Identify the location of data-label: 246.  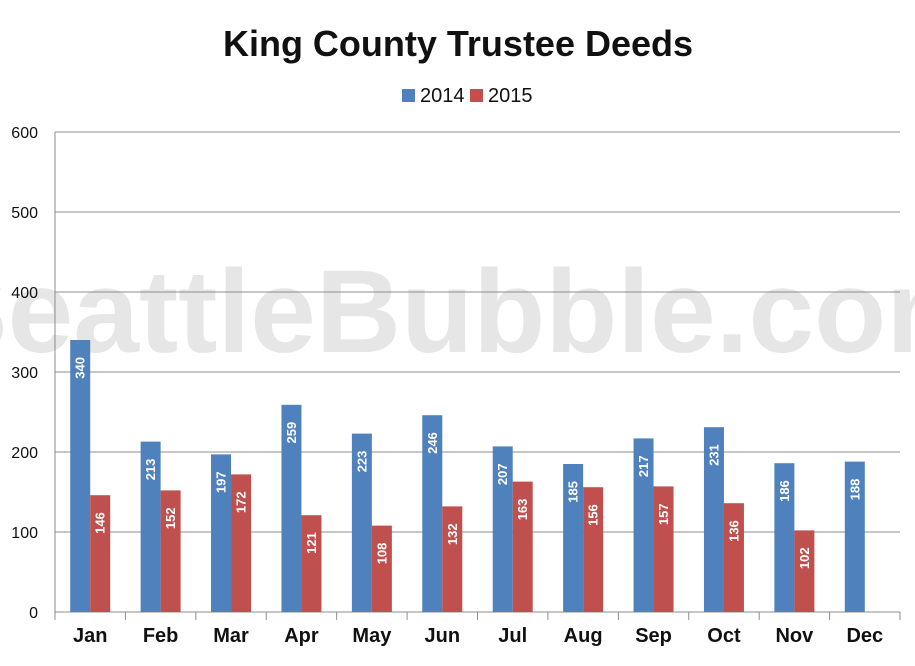
(432, 443).